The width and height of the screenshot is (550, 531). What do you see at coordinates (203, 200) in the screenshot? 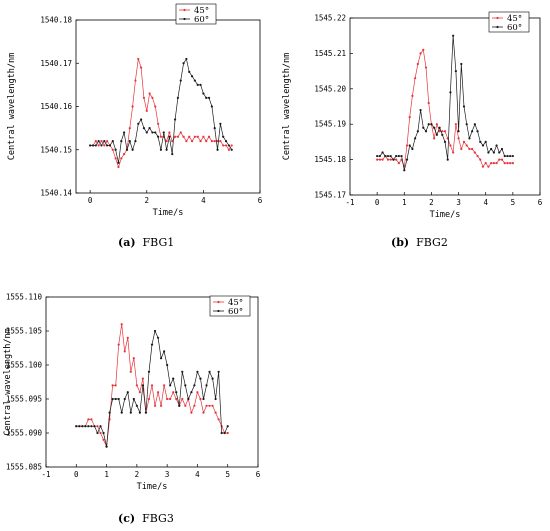
I see `x-tick-label: 4` at bounding box center [203, 200].